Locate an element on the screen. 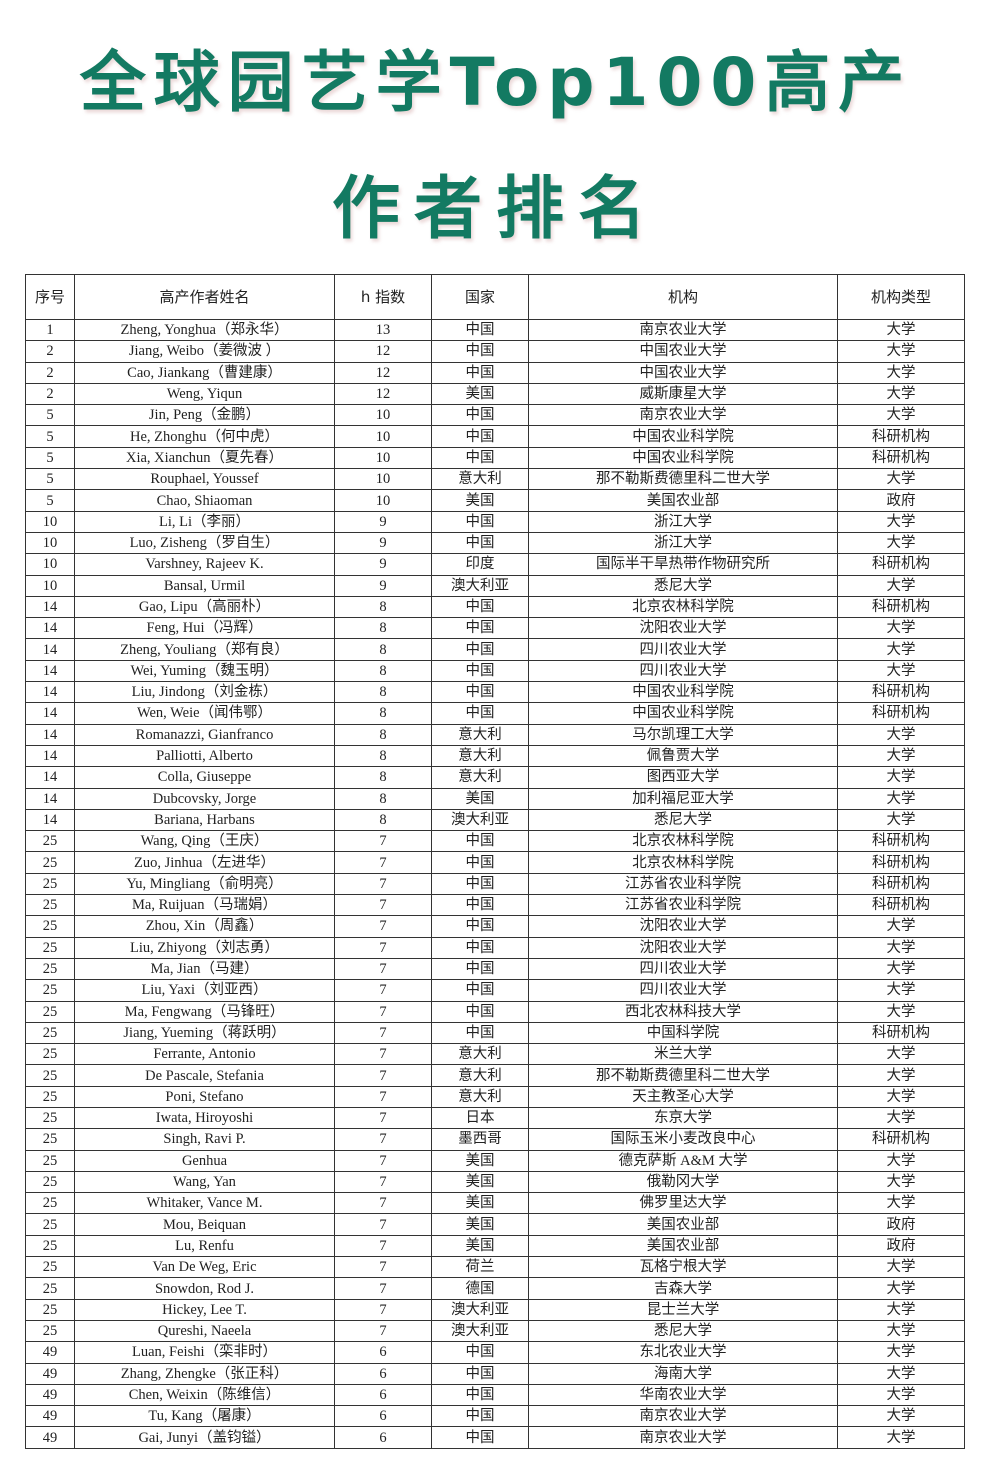 This screenshot has height=1481, width=992. author-cell: Palliotti, Alberto is located at coordinates (204, 756).